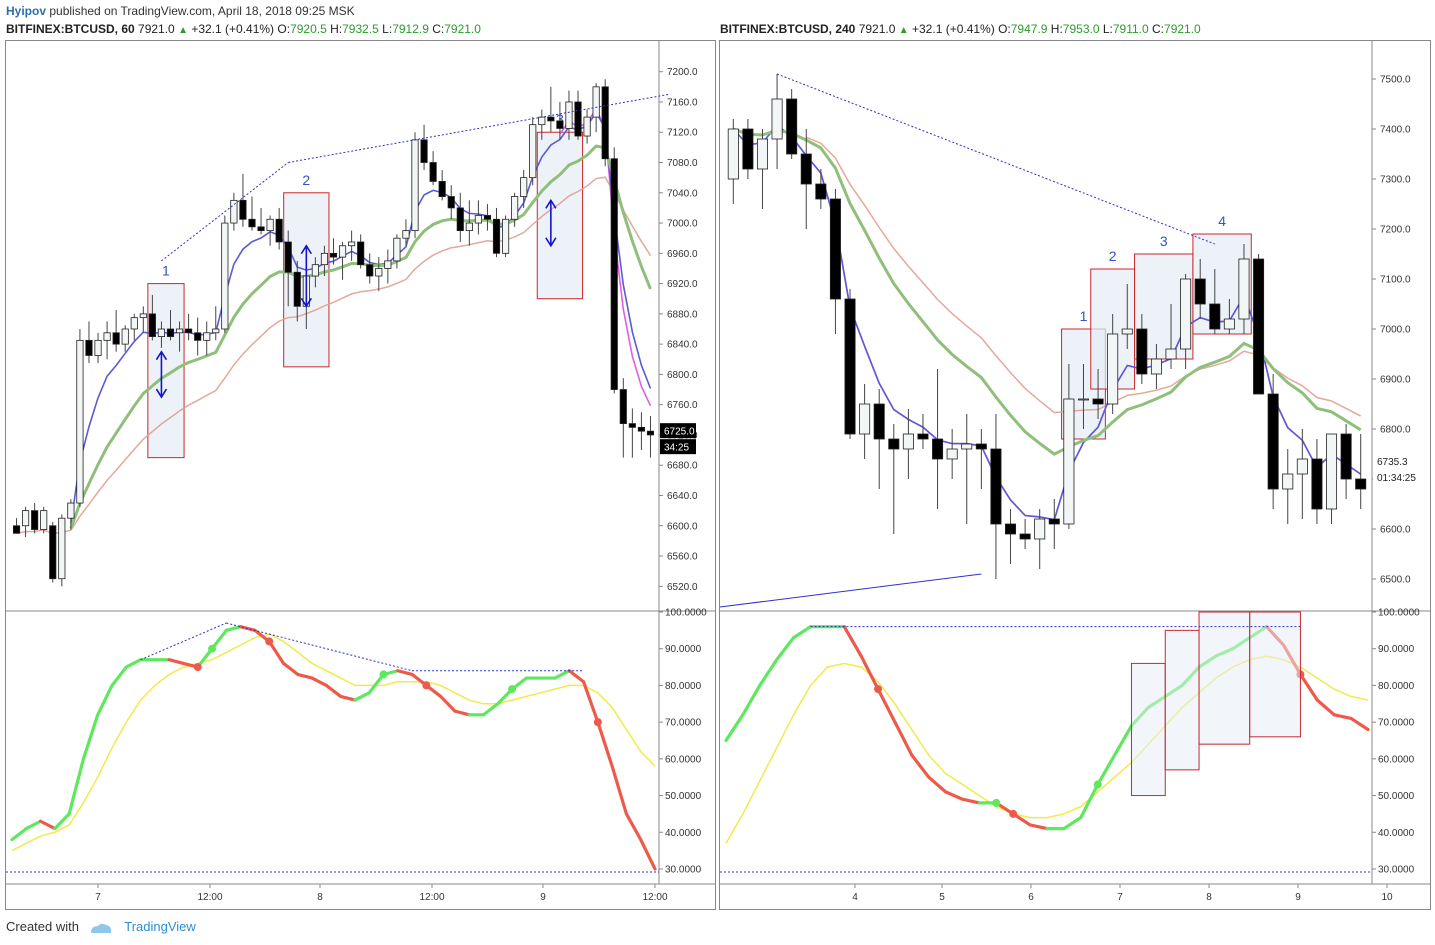 The width and height of the screenshot is (1435, 945). What do you see at coordinates (1182, 700) in the screenshot?
I see `osc-signal-box` at bounding box center [1182, 700].